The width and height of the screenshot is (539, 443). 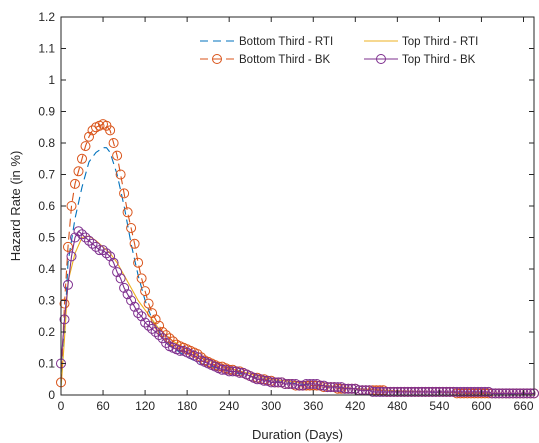 What do you see at coordinates (46, 206) in the screenshot?
I see `y-tick-label: 0.6` at bounding box center [46, 206].